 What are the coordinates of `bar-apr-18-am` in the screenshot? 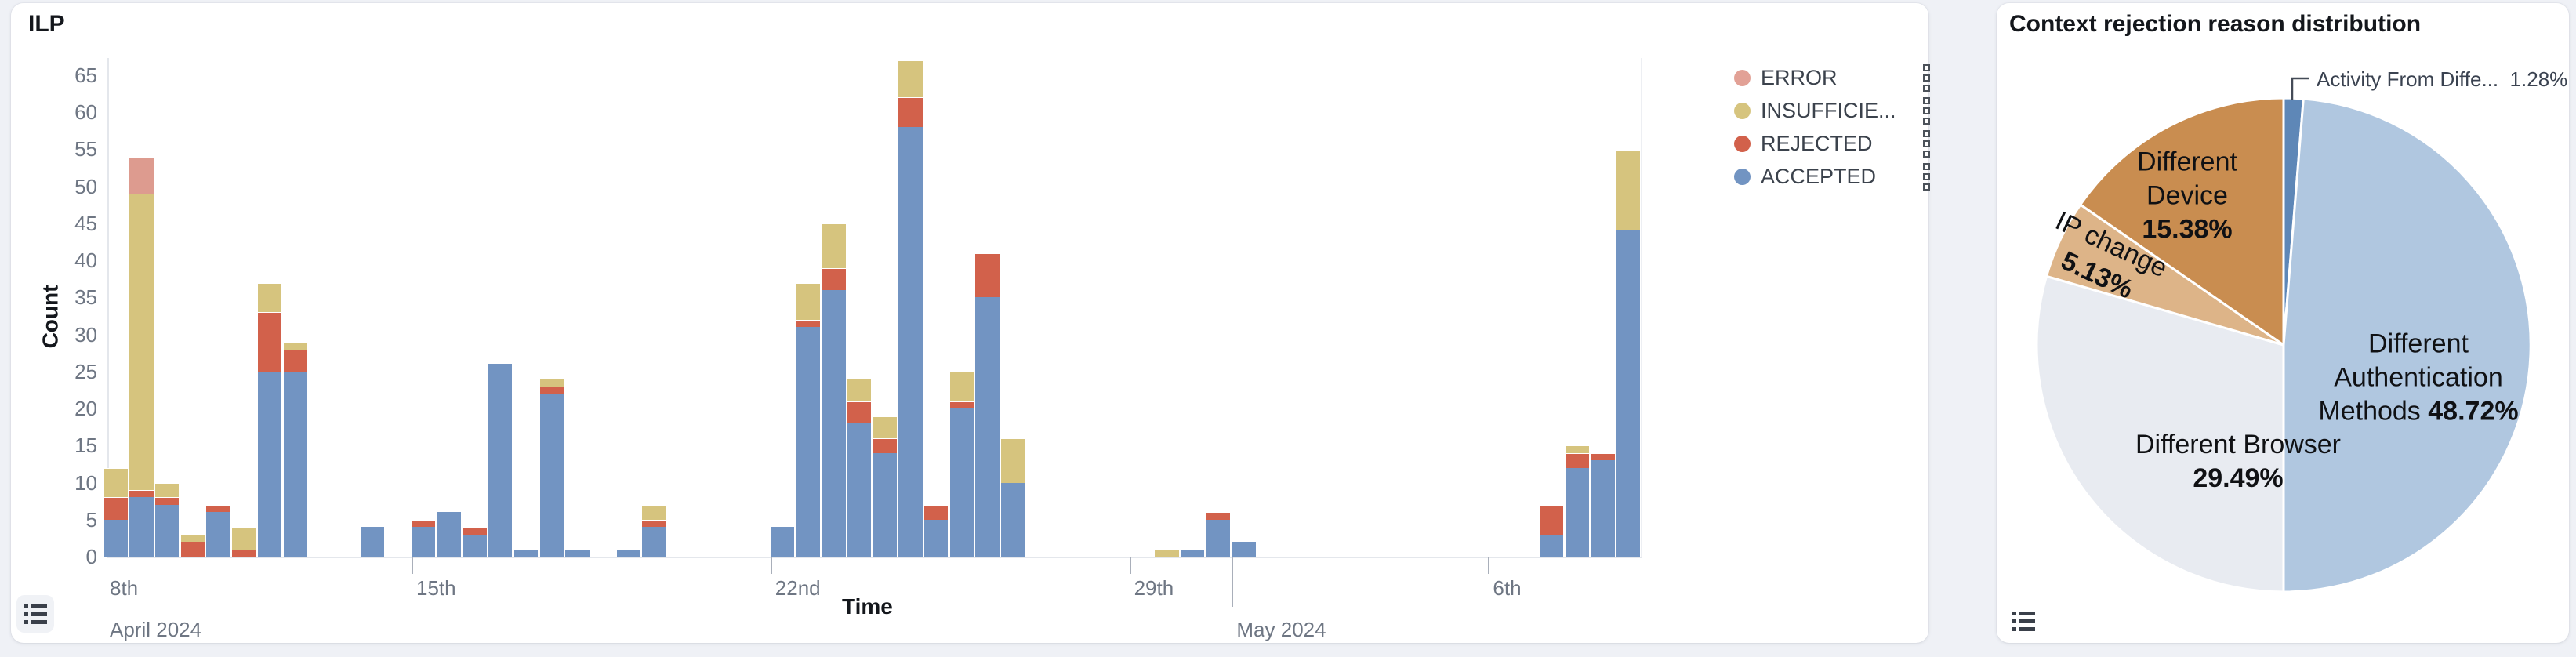 It's located at (577, 553).